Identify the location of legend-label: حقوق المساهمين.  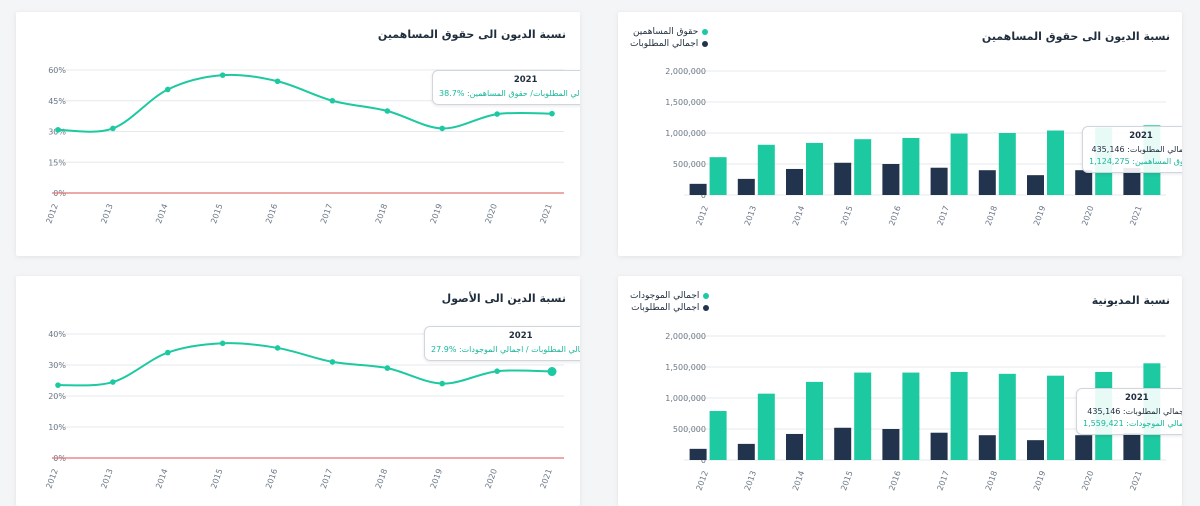
(665, 32).